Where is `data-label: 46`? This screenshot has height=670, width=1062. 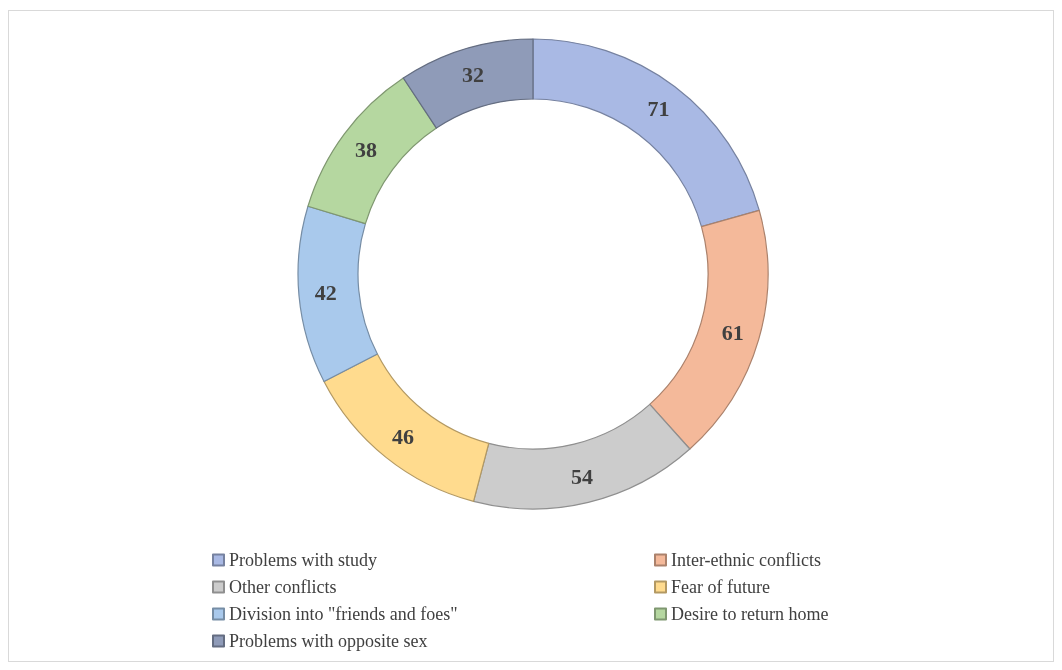
data-label: 46 is located at coordinates (402, 436).